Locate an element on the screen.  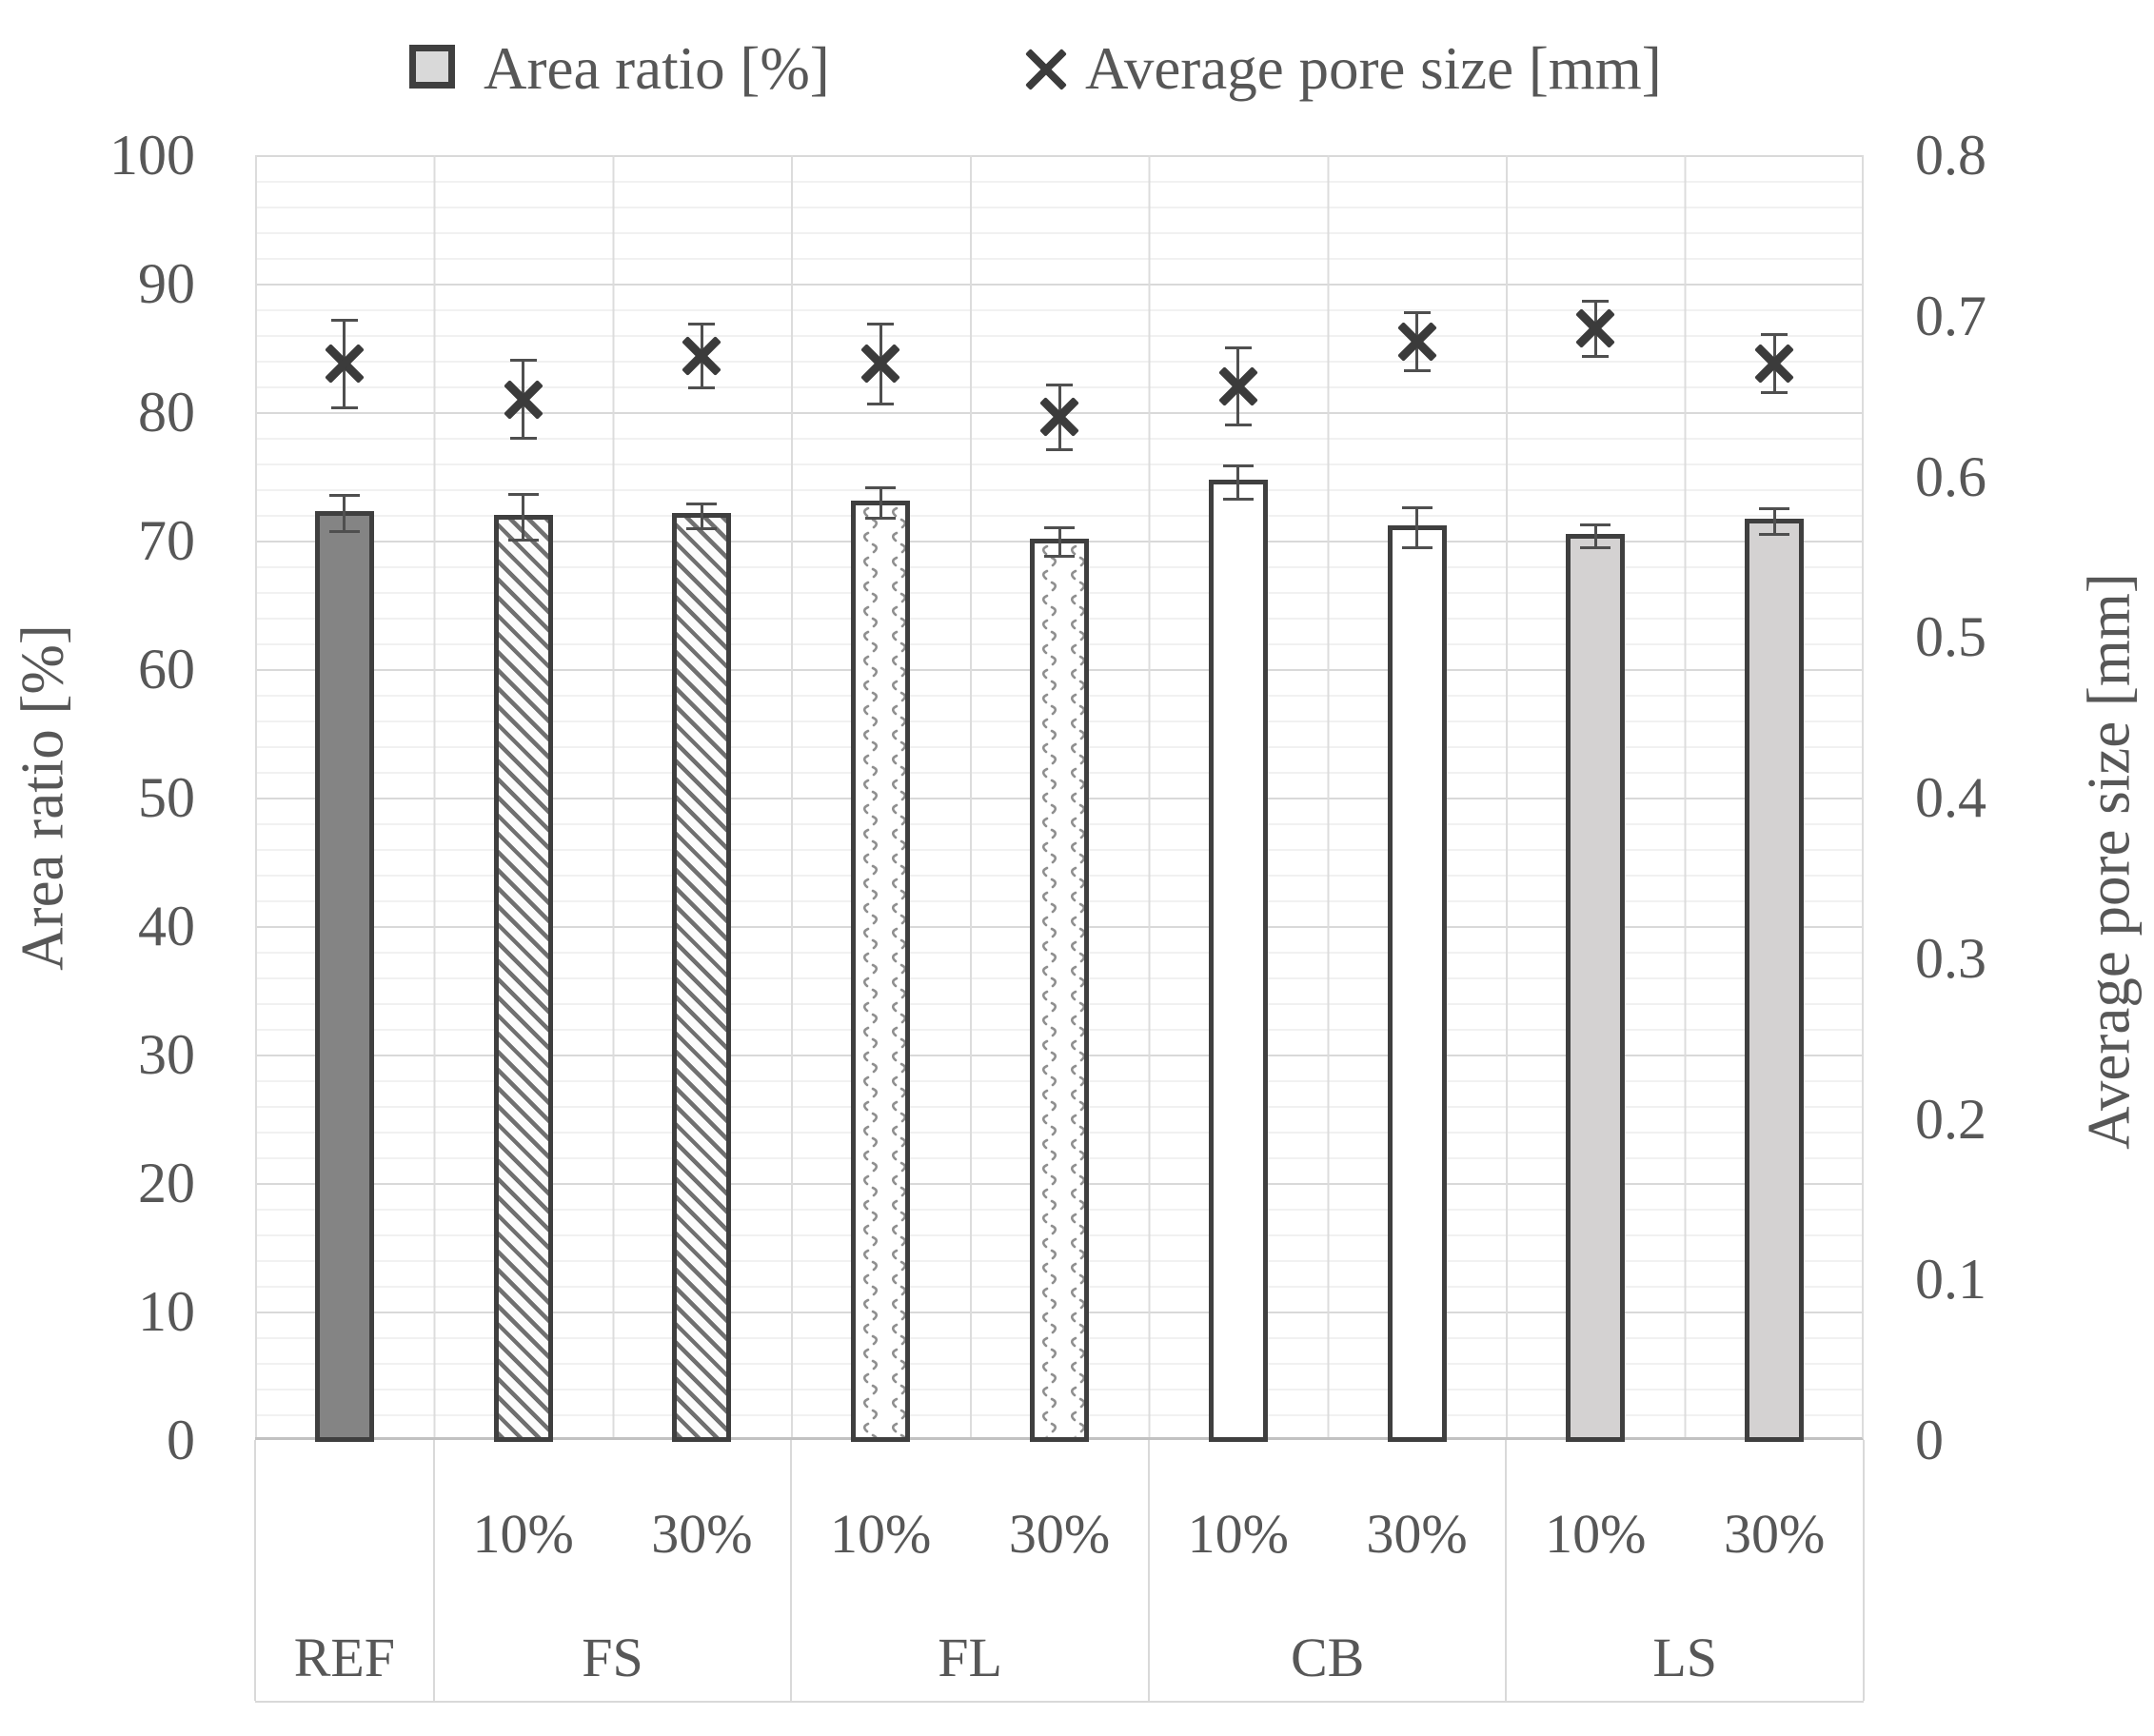
category-pct-label-5: 10% is located at coordinates (1238, 1534).